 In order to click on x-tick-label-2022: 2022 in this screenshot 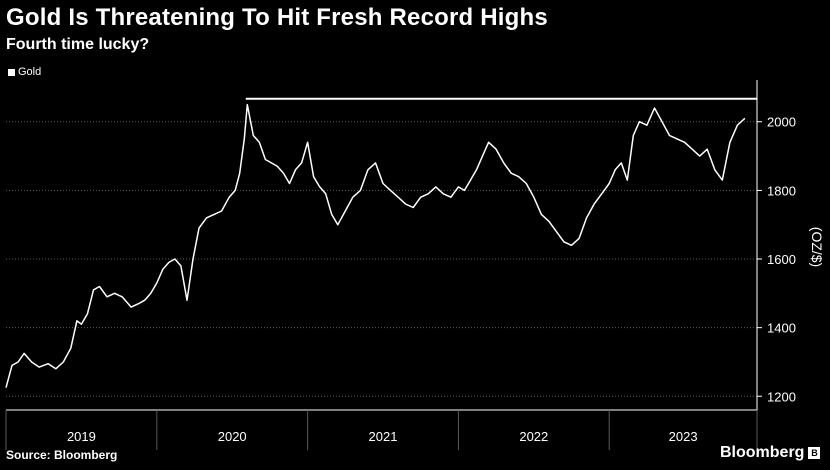, I will do `click(533, 436)`.